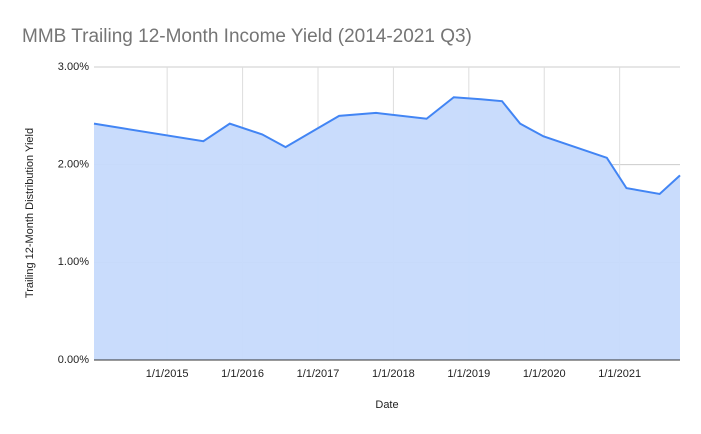 The height and width of the screenshot is (434, 701). Describe the element at coordinates (544, 374) in the screenshot. I see `x-tick-label: 1/1/2020` at that location.